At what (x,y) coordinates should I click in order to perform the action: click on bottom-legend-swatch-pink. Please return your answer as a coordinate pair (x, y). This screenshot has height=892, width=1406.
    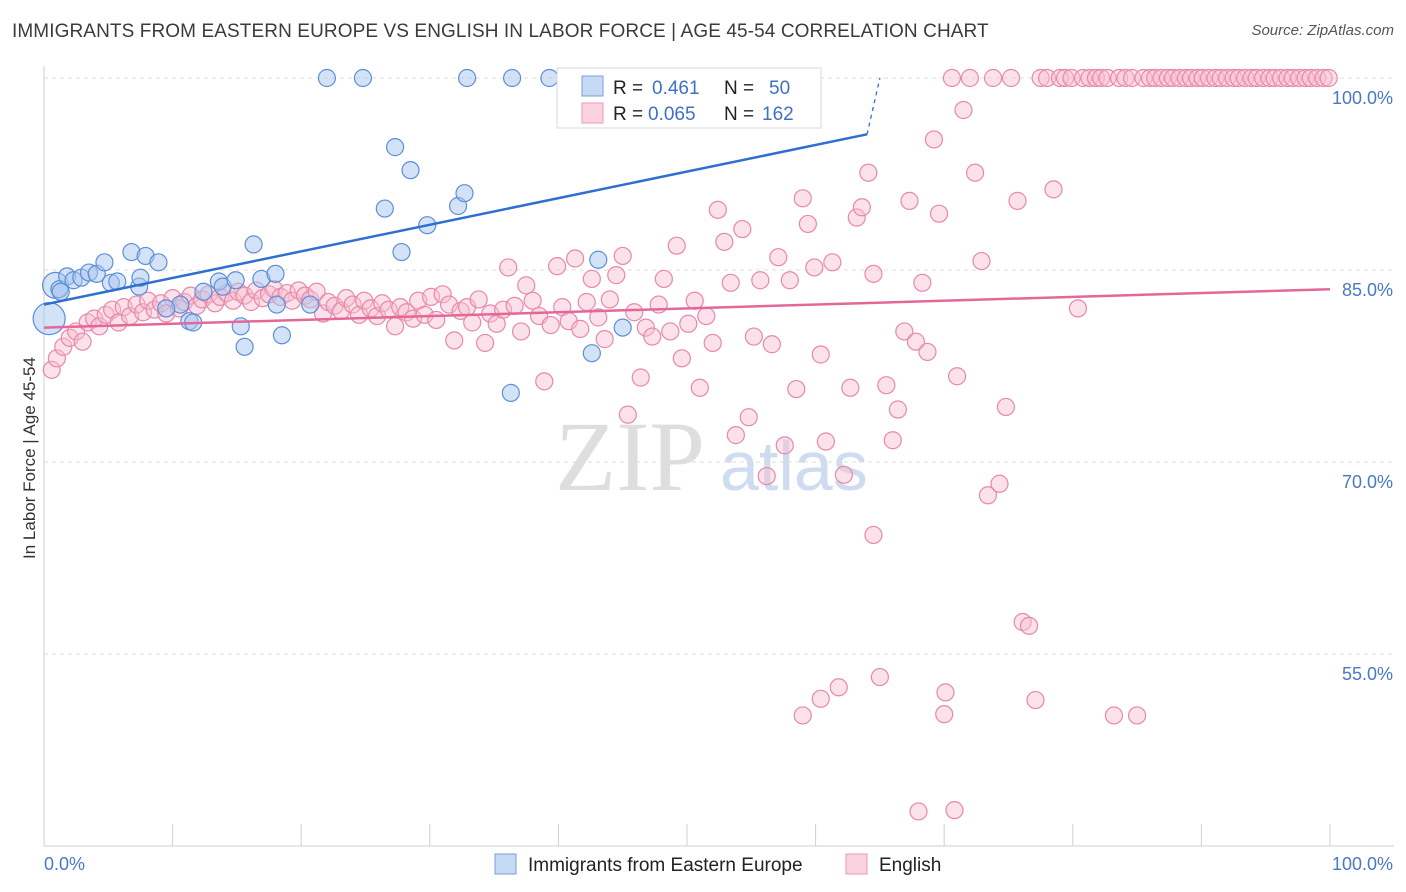
    Looking at the image, I should click on (856, 864).